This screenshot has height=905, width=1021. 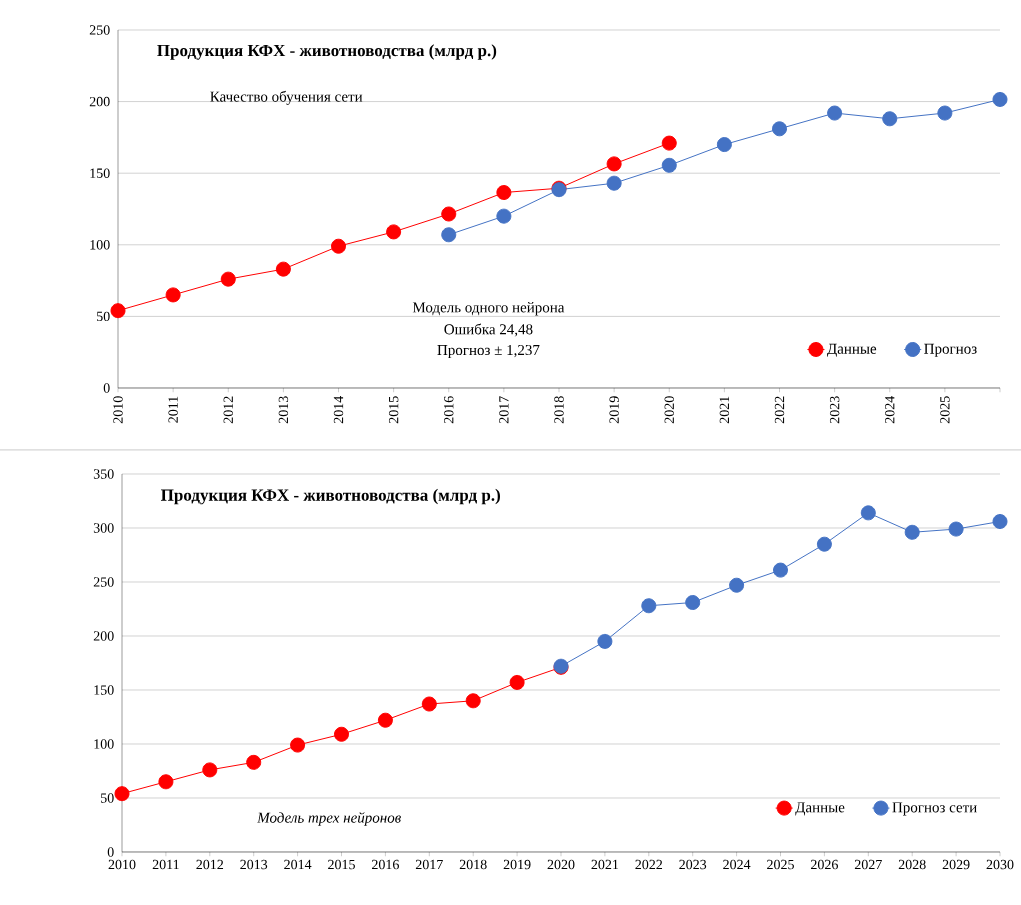 What do you see at coordinates (824, 864) in the screenshot?
I see `x-tick-label: 2026` at bounding box center [824, 864].